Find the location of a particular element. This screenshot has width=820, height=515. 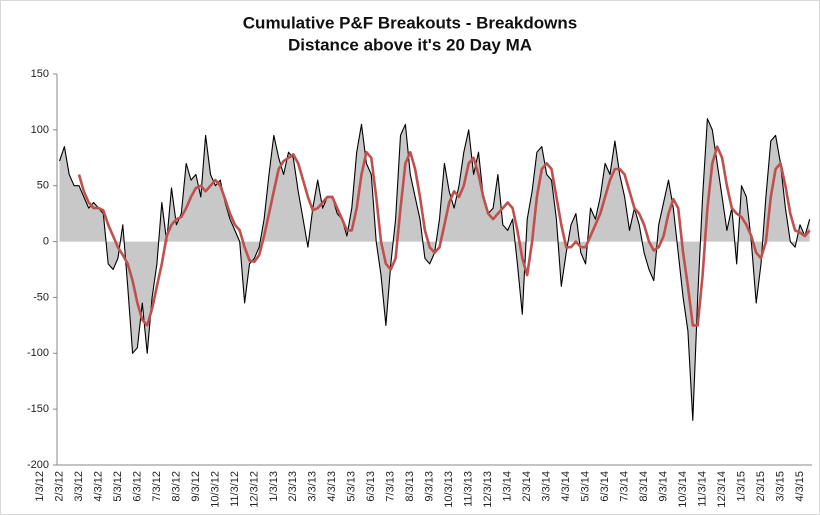

x-tick-label: 4/3/14 is located at coordinates (566, 486).